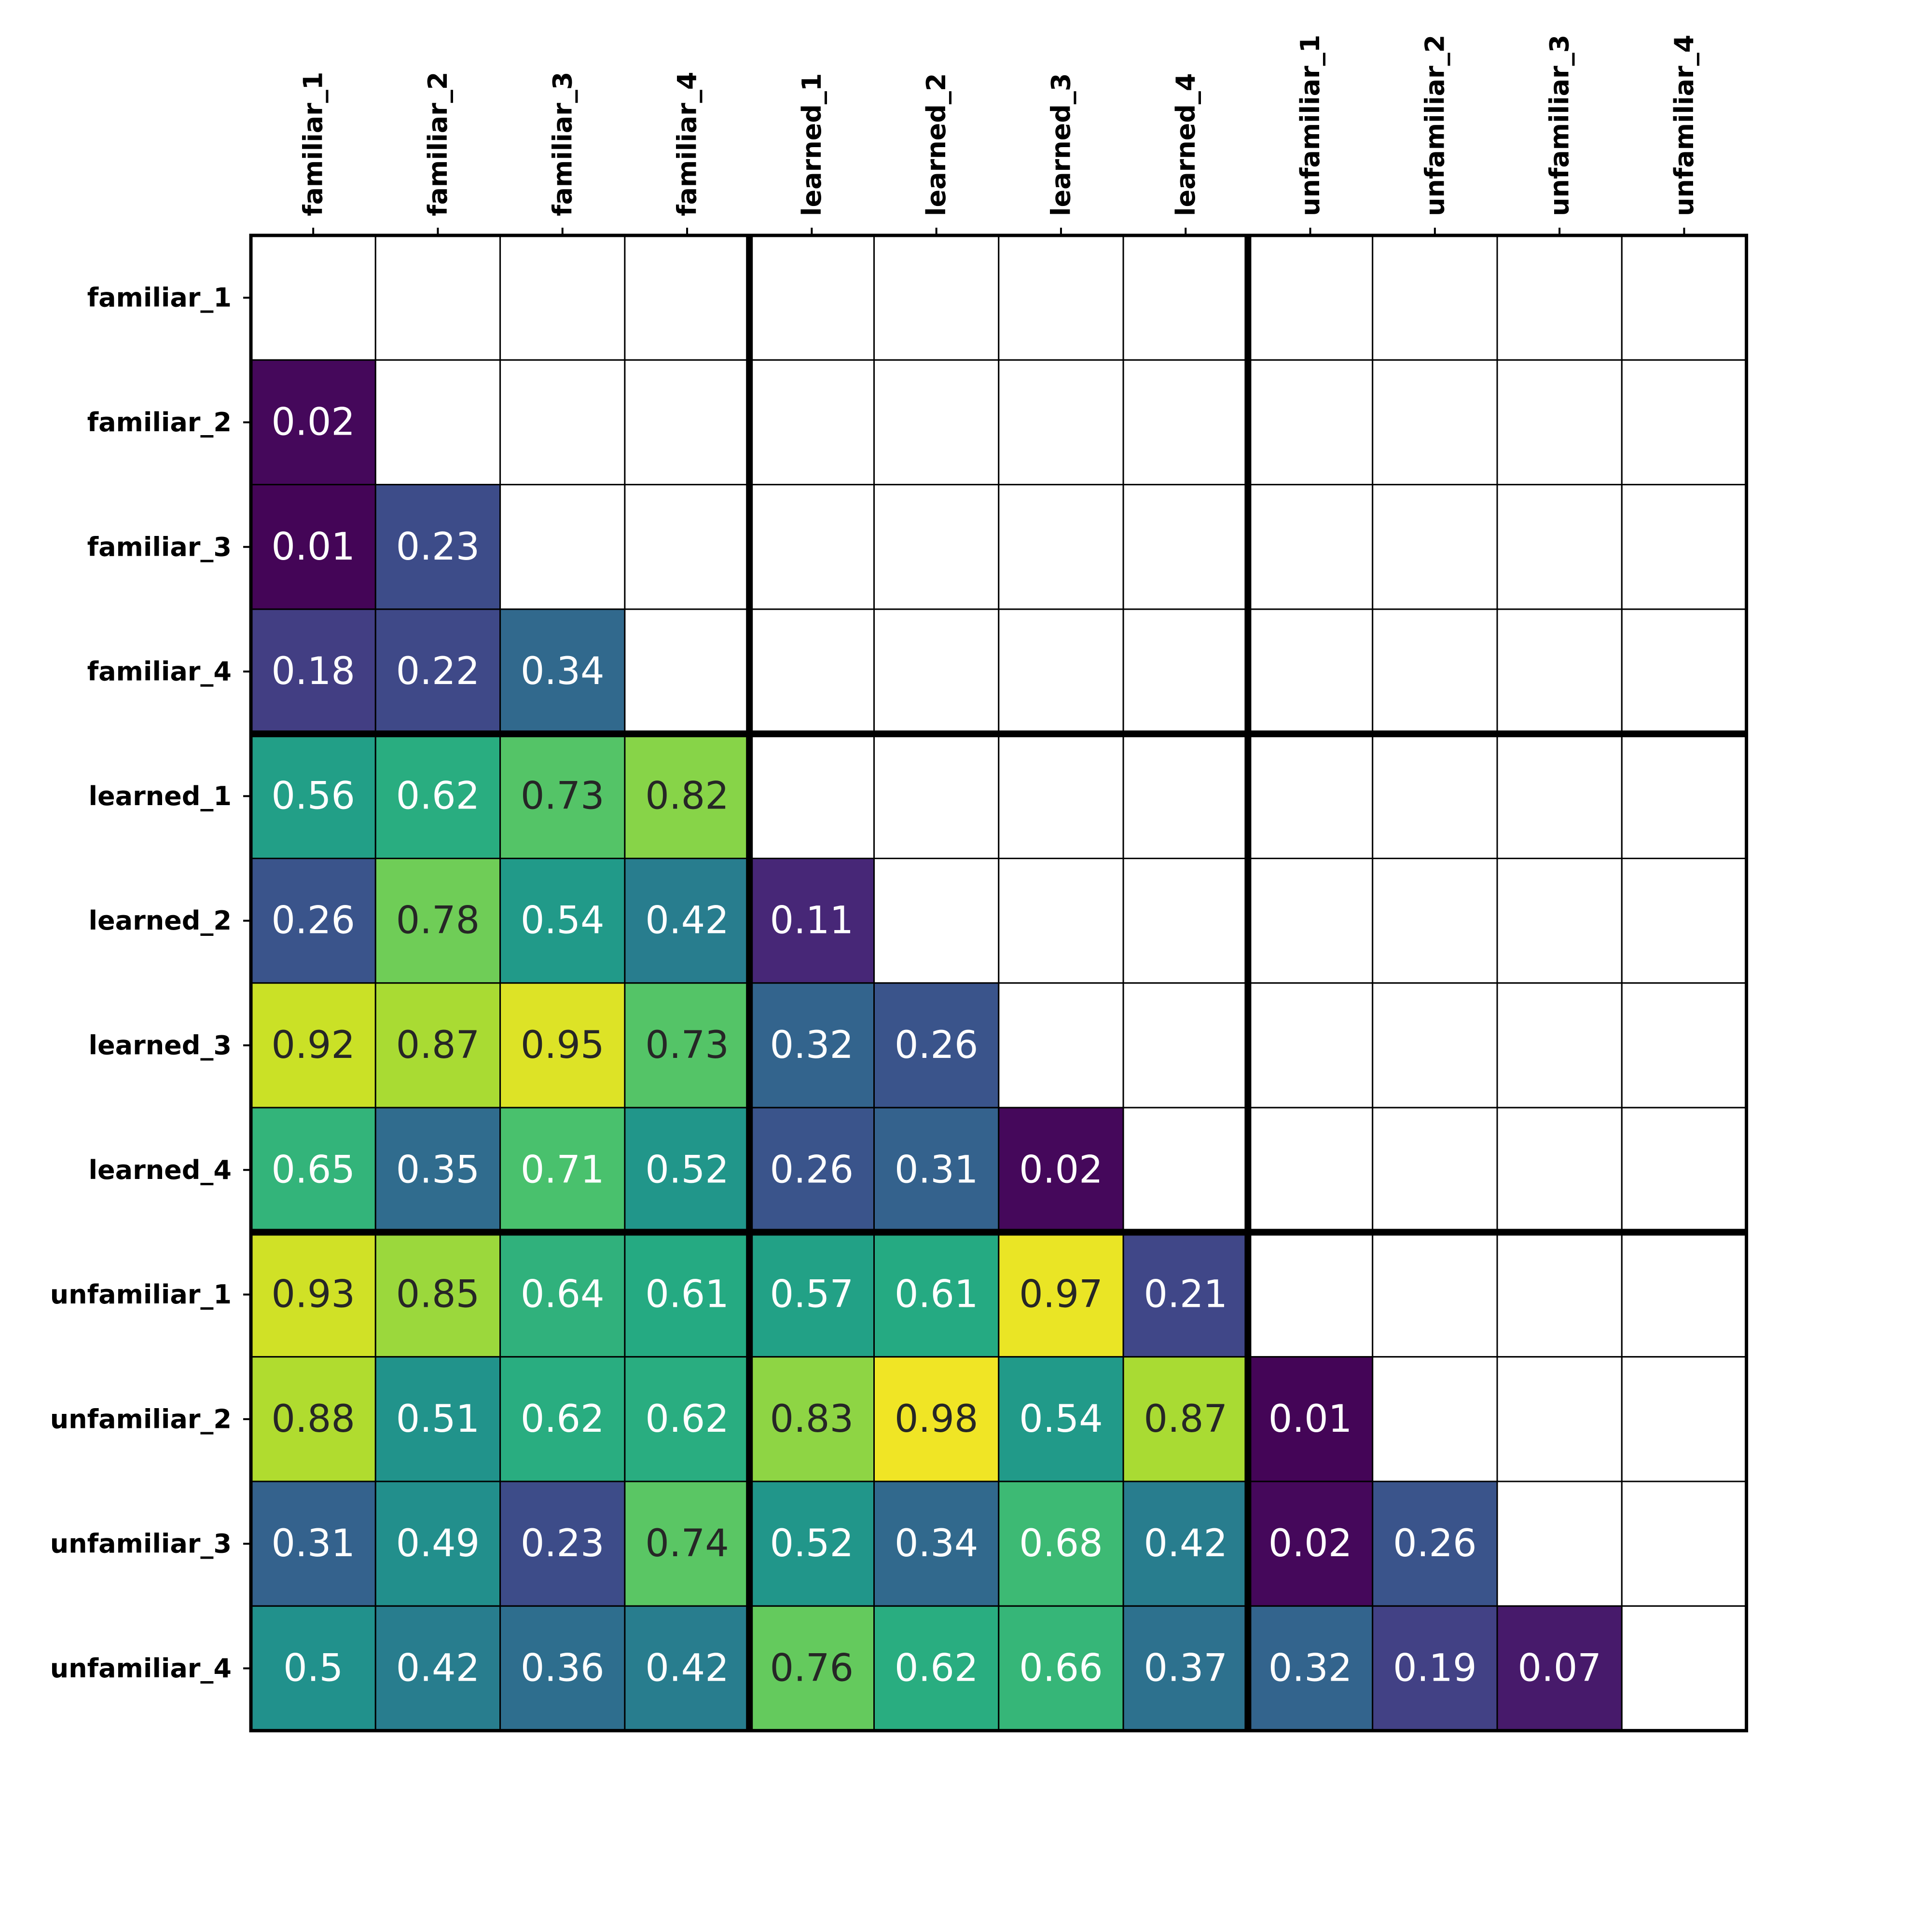 The width and height of the screenshot is (1930, 1932). I want to click on cell-value-label: 0.32, so click(812, 1046).